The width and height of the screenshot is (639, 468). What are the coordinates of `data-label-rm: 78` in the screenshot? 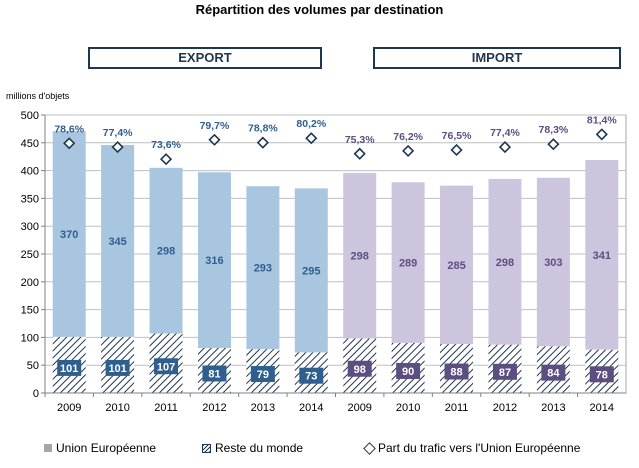 It's located at (602, 375).